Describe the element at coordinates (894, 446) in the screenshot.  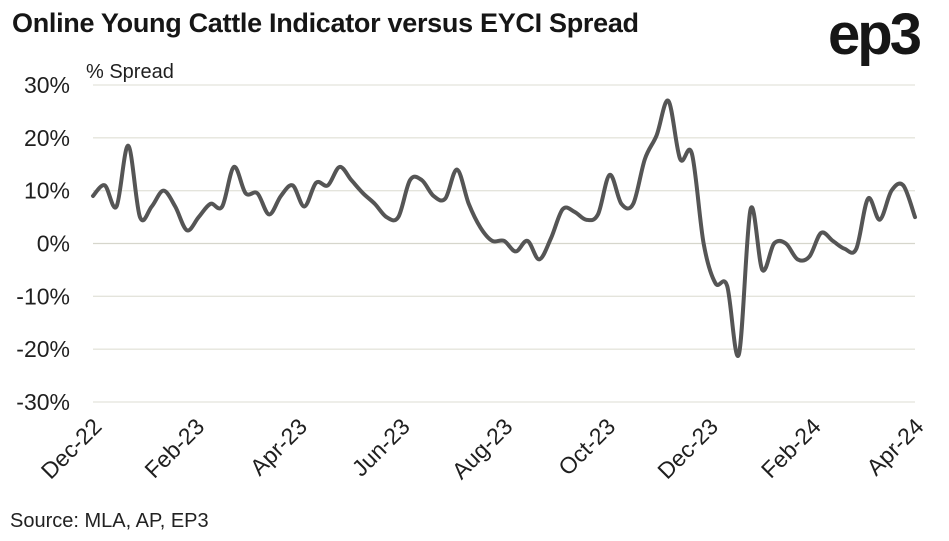
I see `x-tick-label: Apr-24` at that location.